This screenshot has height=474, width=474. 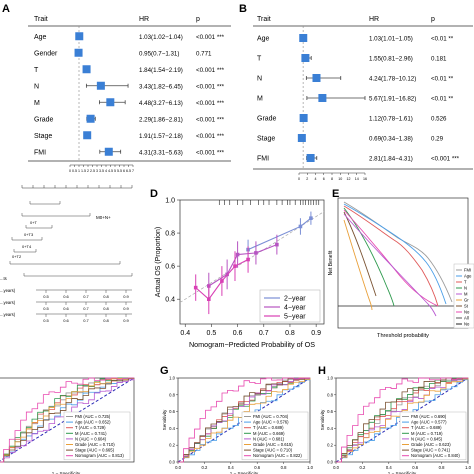 What do you see at coordinates (212, 333) in the screenshot?
I see `x-tick-label: 0.5` at bounding box center [212, 333].